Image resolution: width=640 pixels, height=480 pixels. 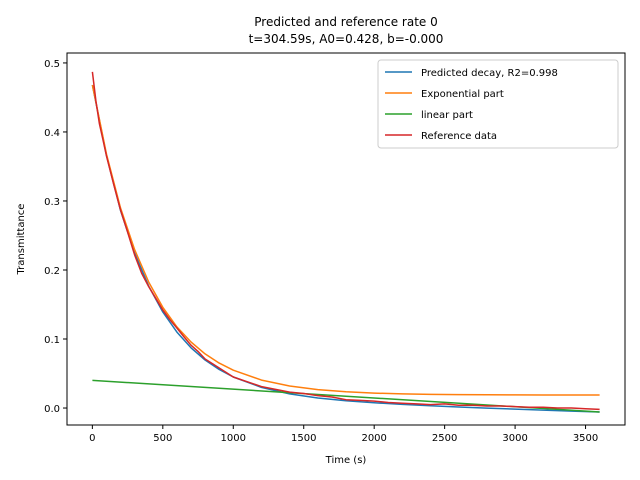 I want to click on legend-label-2: Exponential part, so click(x=462, y=94).